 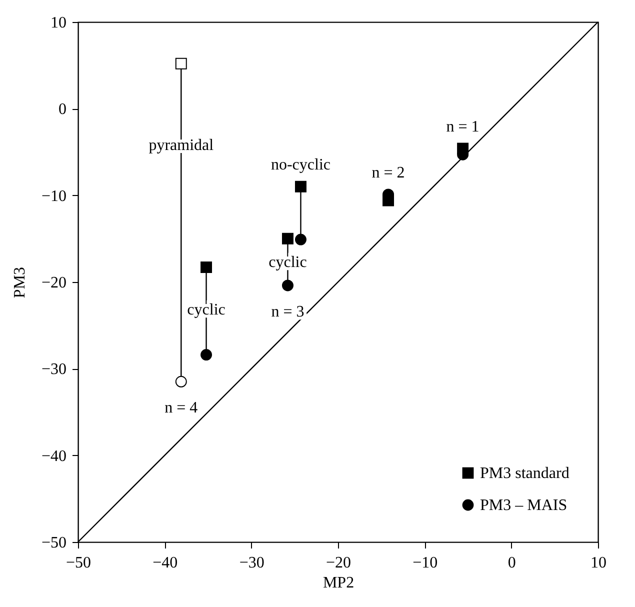 I want to click on x-tick-label: −10, so click(x=425, y=563).